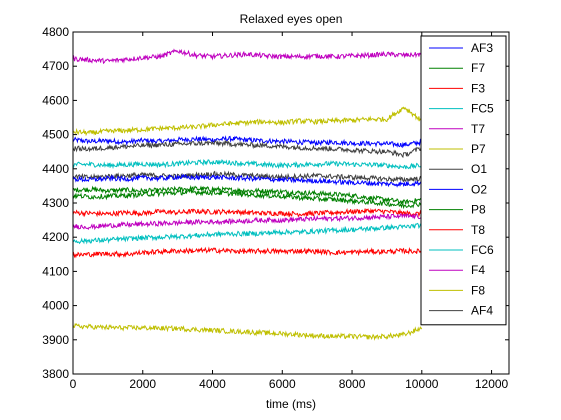 The width and height of the screenshot is (561, 420). Describe the element at coordinates (282, 384) in the screenshot. I see `x-tick-label: 6000` at that location.